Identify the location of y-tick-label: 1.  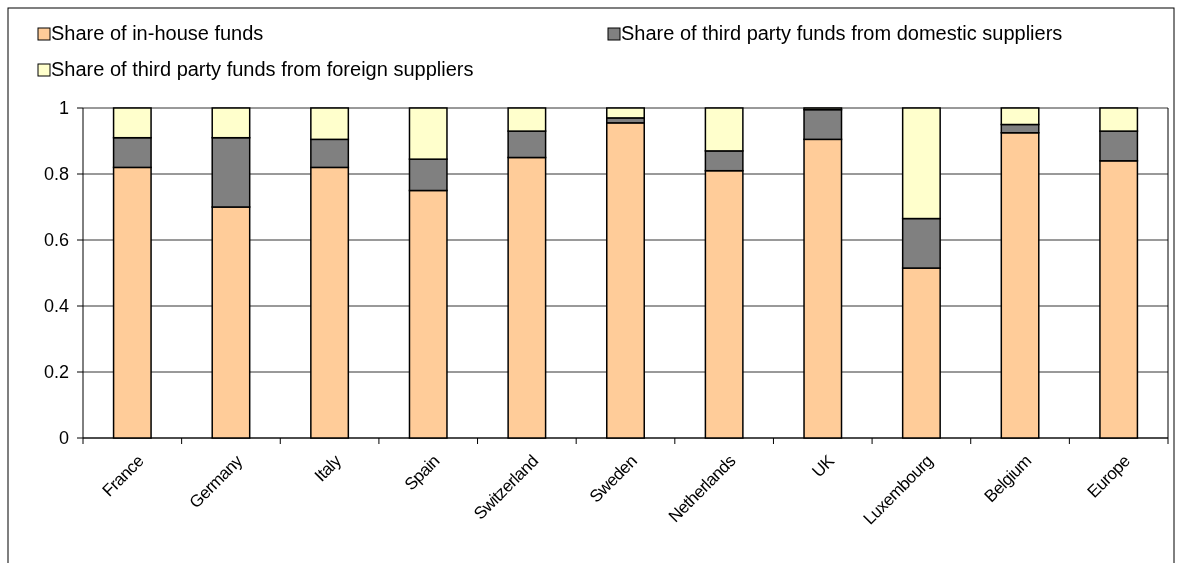
(63, 108).